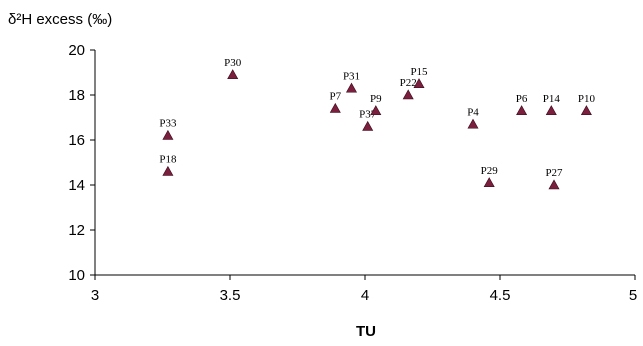  I want to click on x-axis-label: TU, so click(366, 331).